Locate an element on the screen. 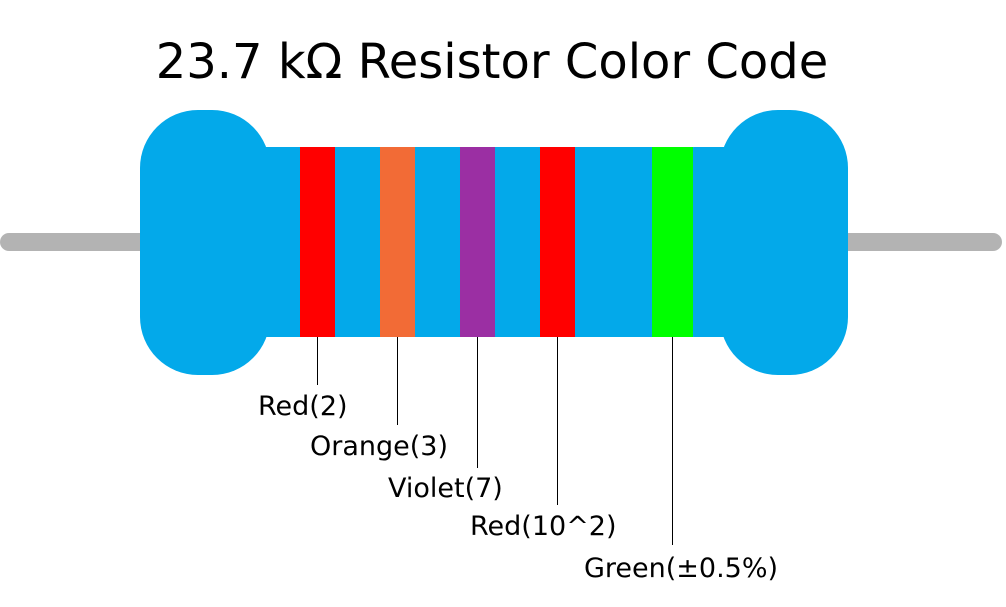 The width and height of the screenshot is (1006, 607). band-label: Orange(3) is located at coordinates (379, 446).